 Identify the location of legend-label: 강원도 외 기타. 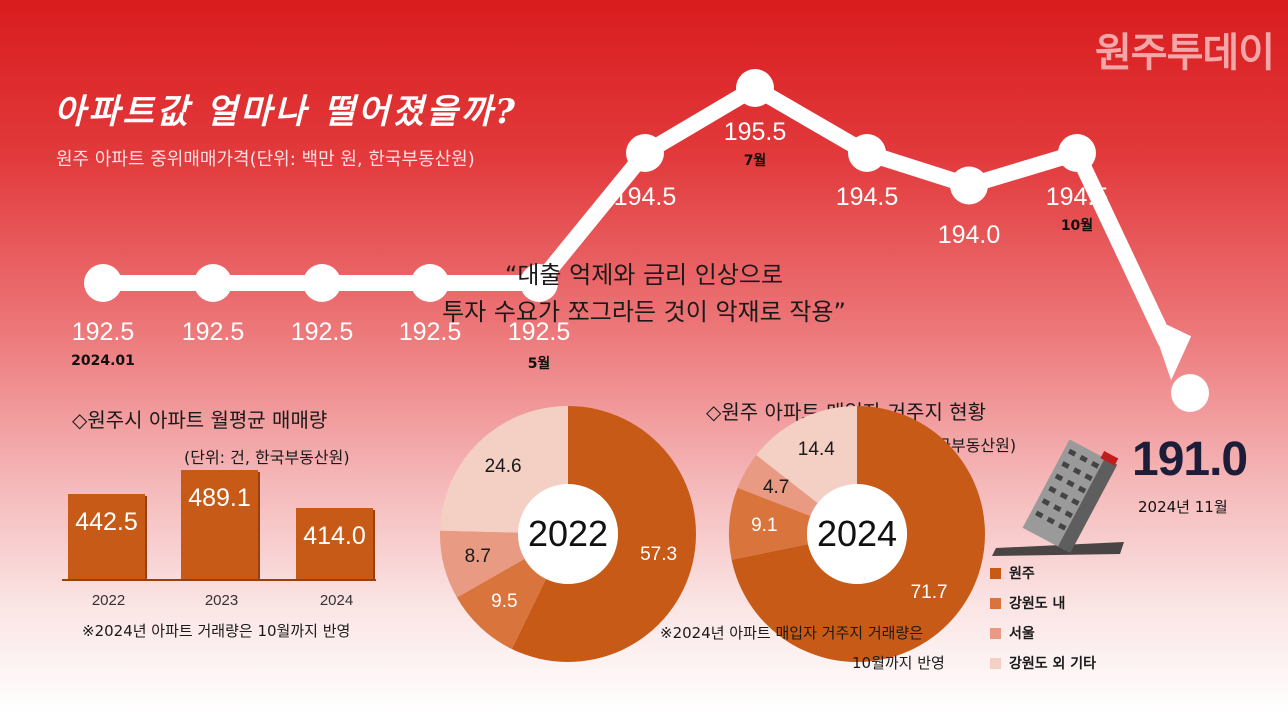
(1053, 664).